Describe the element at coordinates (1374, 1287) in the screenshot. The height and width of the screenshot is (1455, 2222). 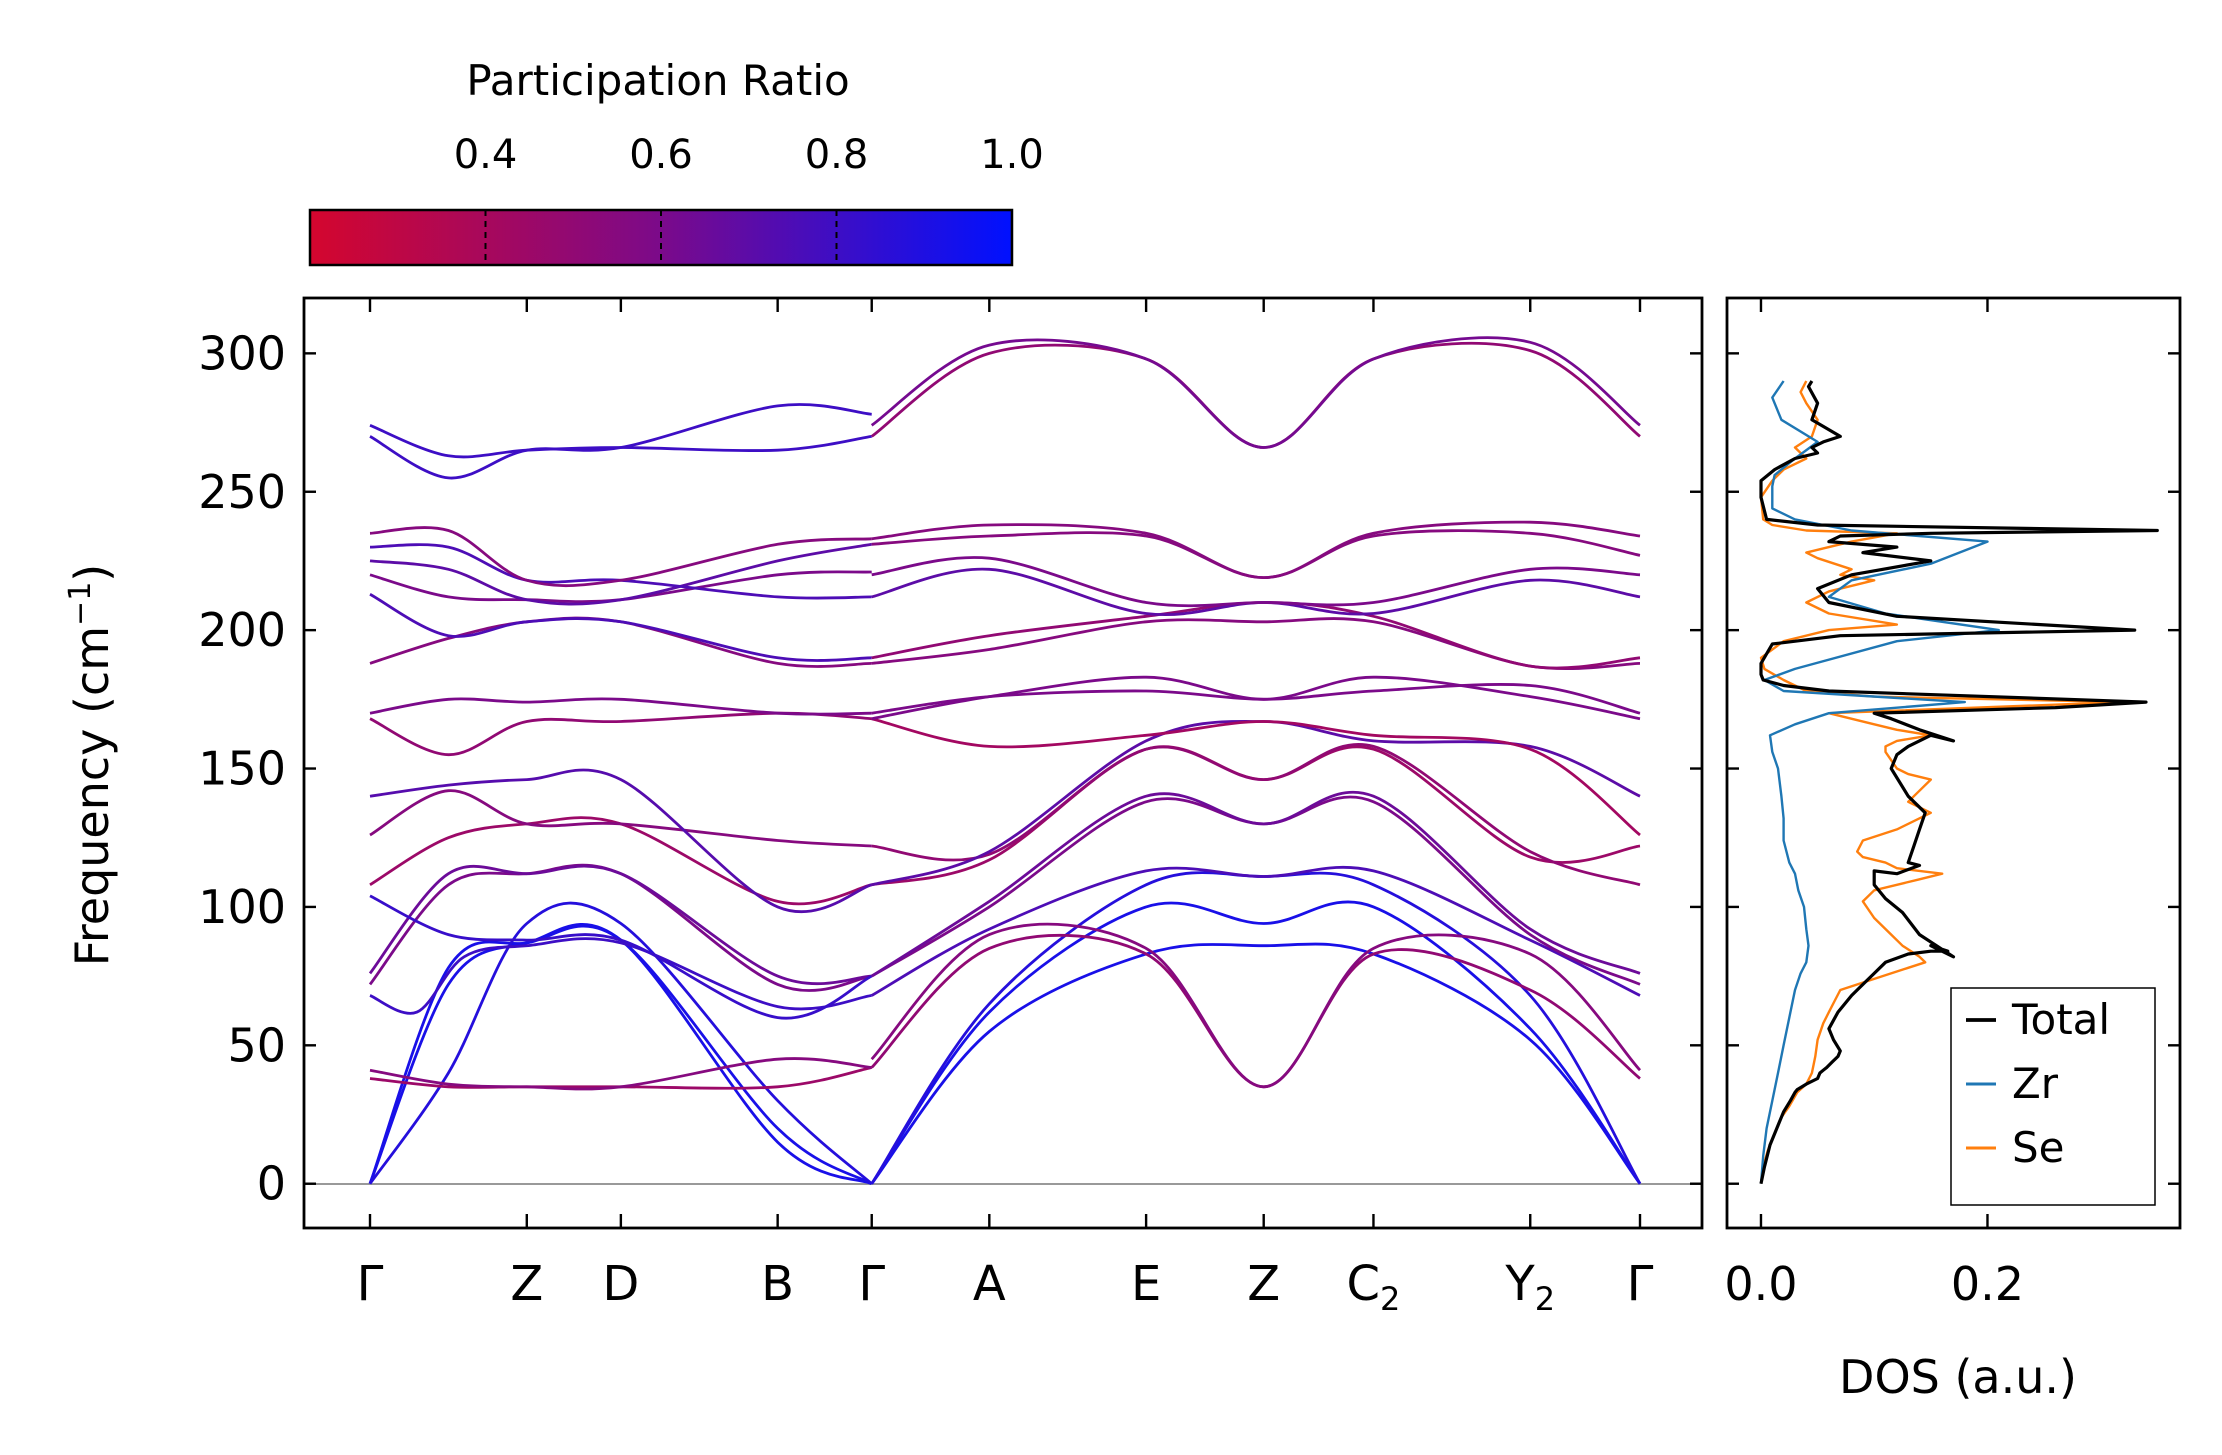
I see `k-point-label: C2` at that location.